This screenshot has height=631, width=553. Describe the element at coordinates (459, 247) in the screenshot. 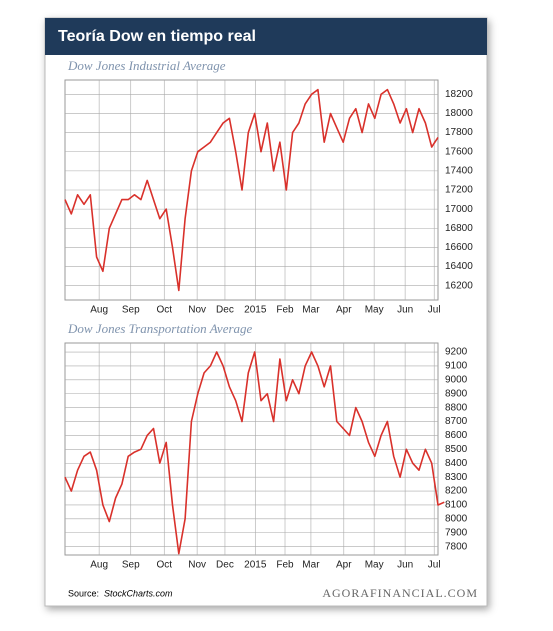

I see `y-tick-label: 16600` at that location.